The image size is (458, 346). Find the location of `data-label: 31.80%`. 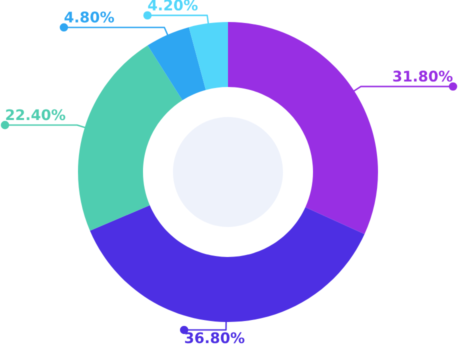

data-label: 31.80% is located at coordinates (423, 76).